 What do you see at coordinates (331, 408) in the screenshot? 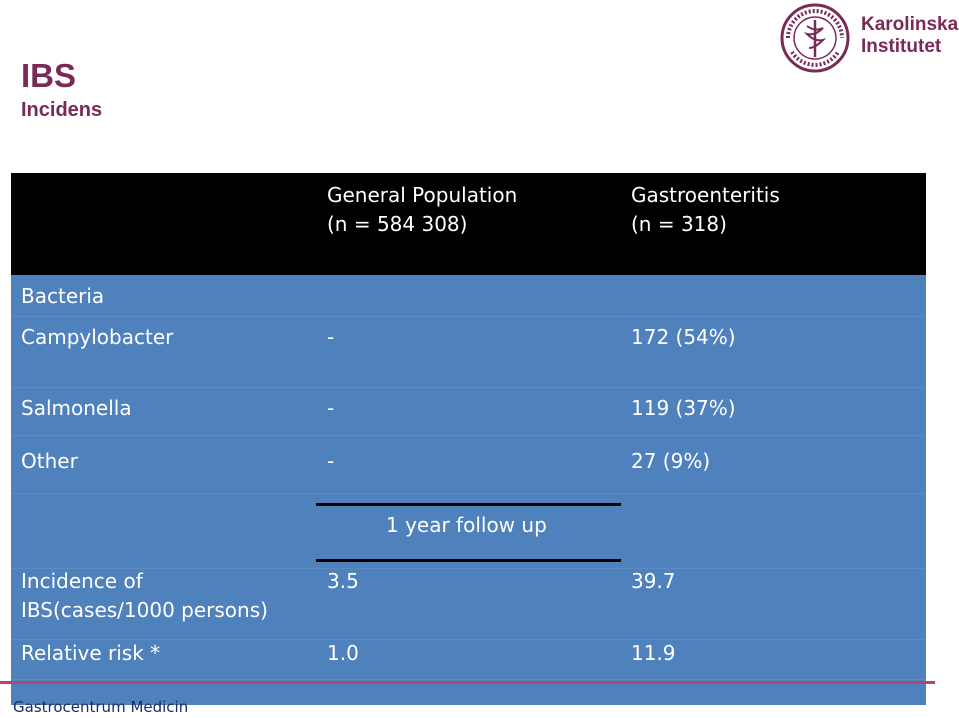
I see `row-salmonella-general: -` at bounding box center [331, 408].